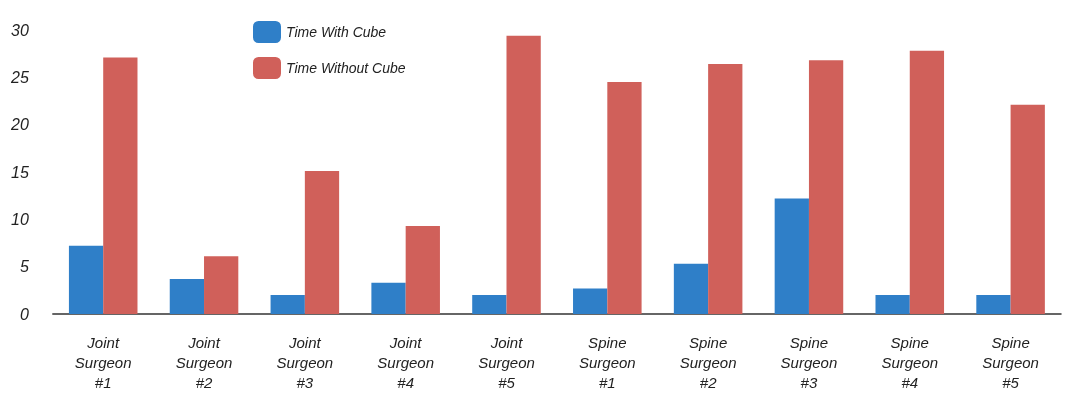 Image resolution: width=1071 pixels, height=400 pixels. Describe the element at coordinates (19, 77) in the screenshot. I see `y-tick-label: 25` at that location.